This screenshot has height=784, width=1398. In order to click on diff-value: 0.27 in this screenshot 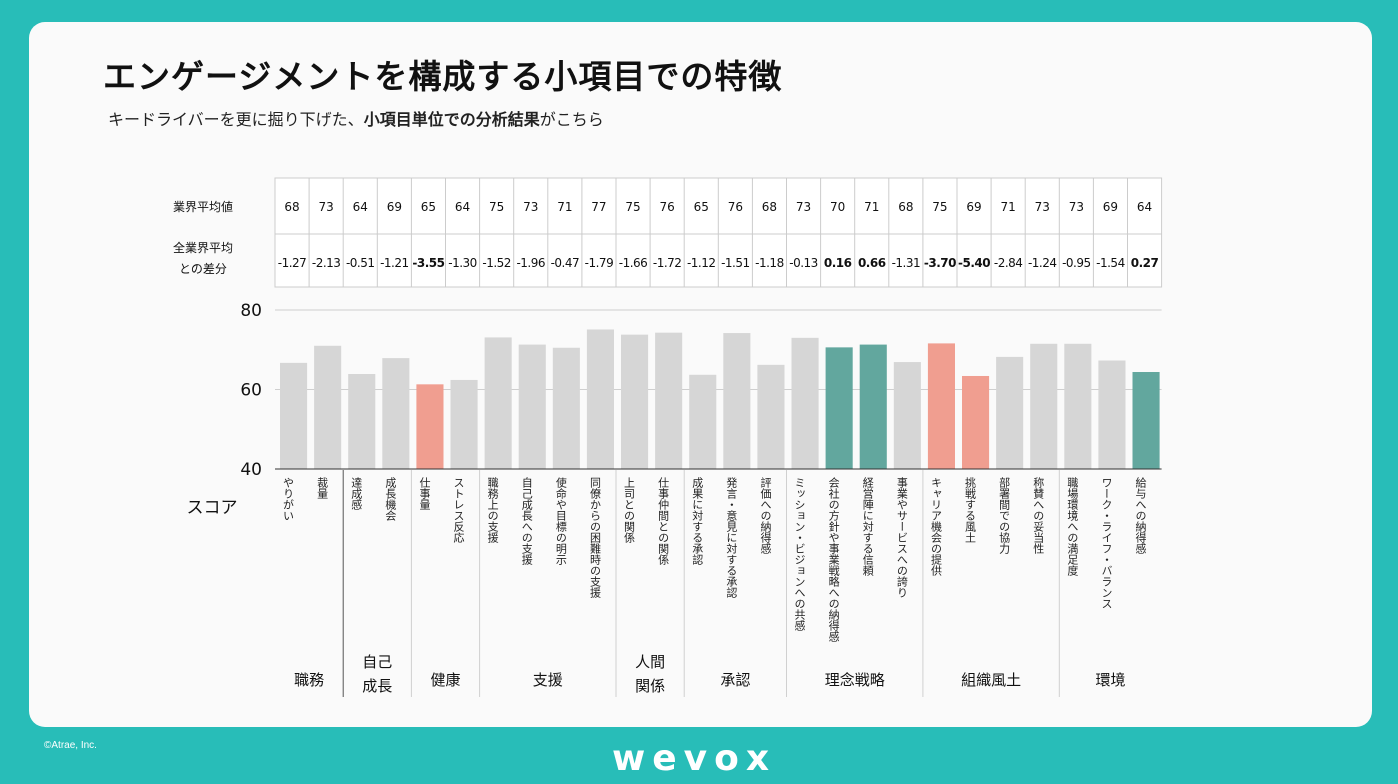, I will do `click(1145, 263)`.